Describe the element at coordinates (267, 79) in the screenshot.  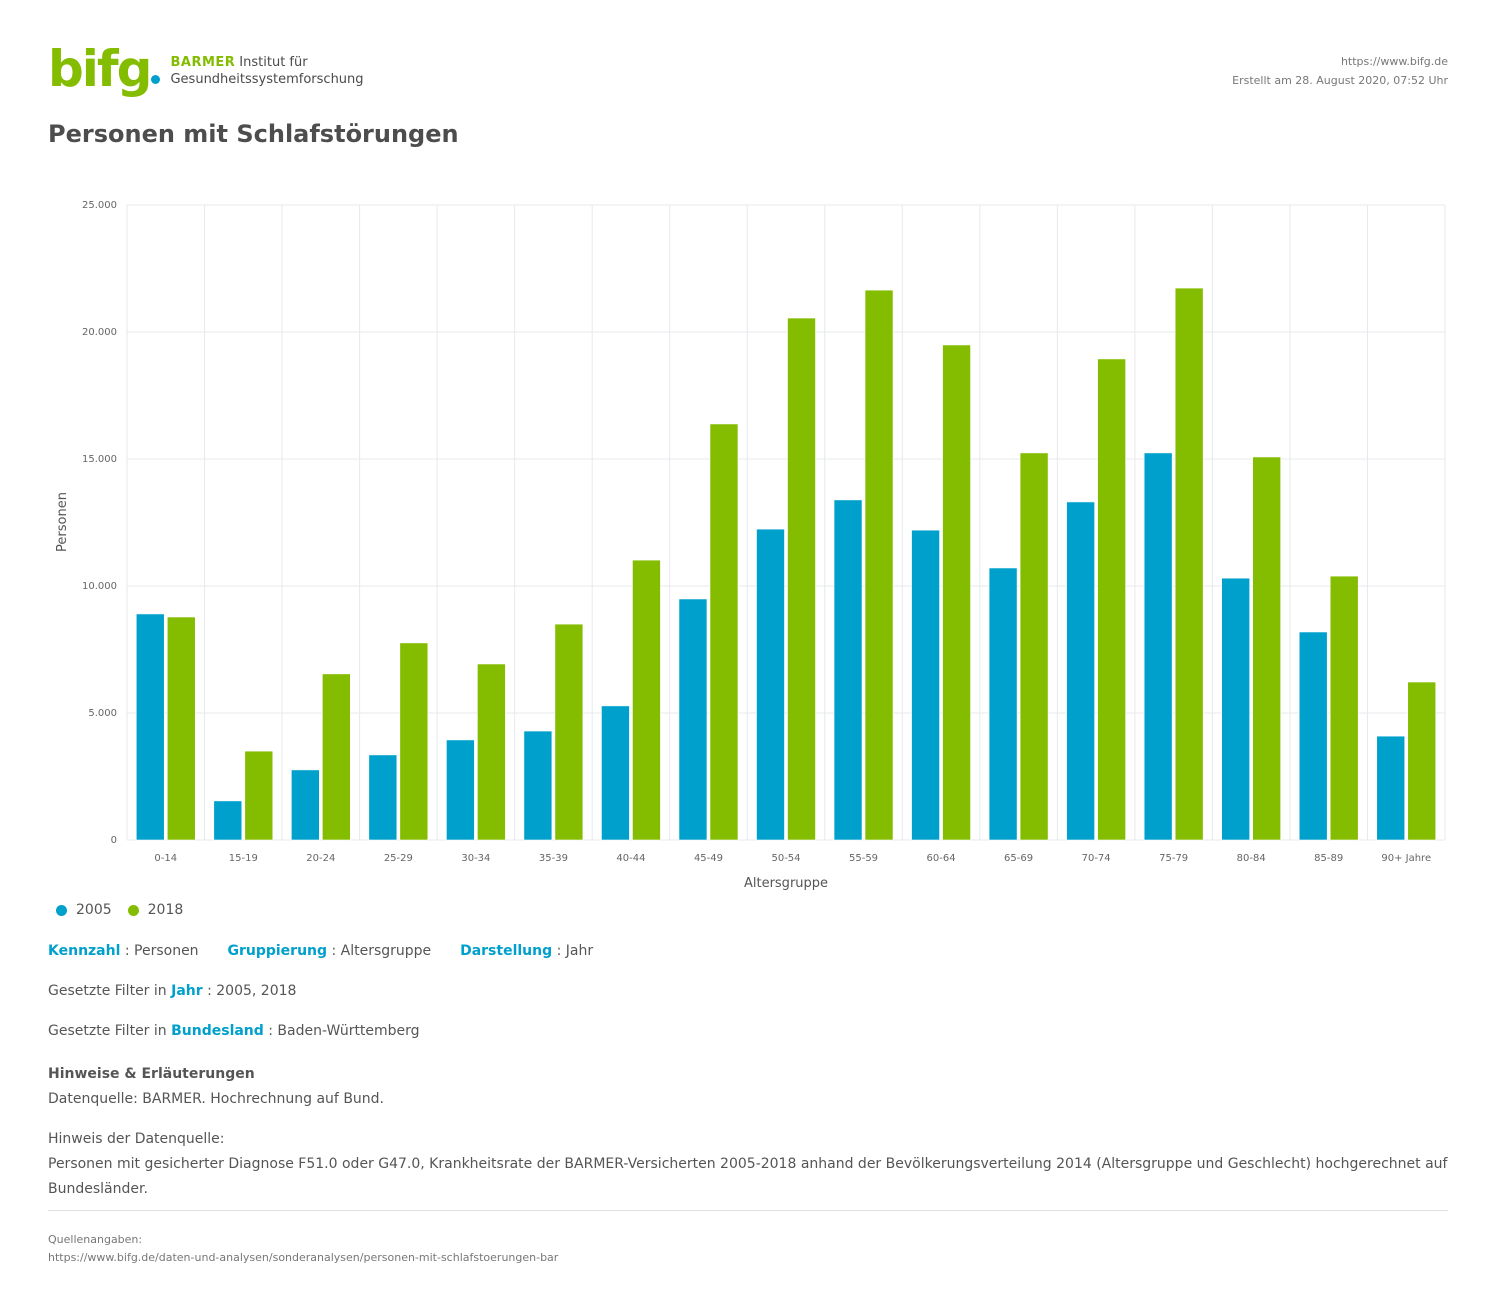
I see `logo-line2: Gesundheitssystemforschung` at that location.